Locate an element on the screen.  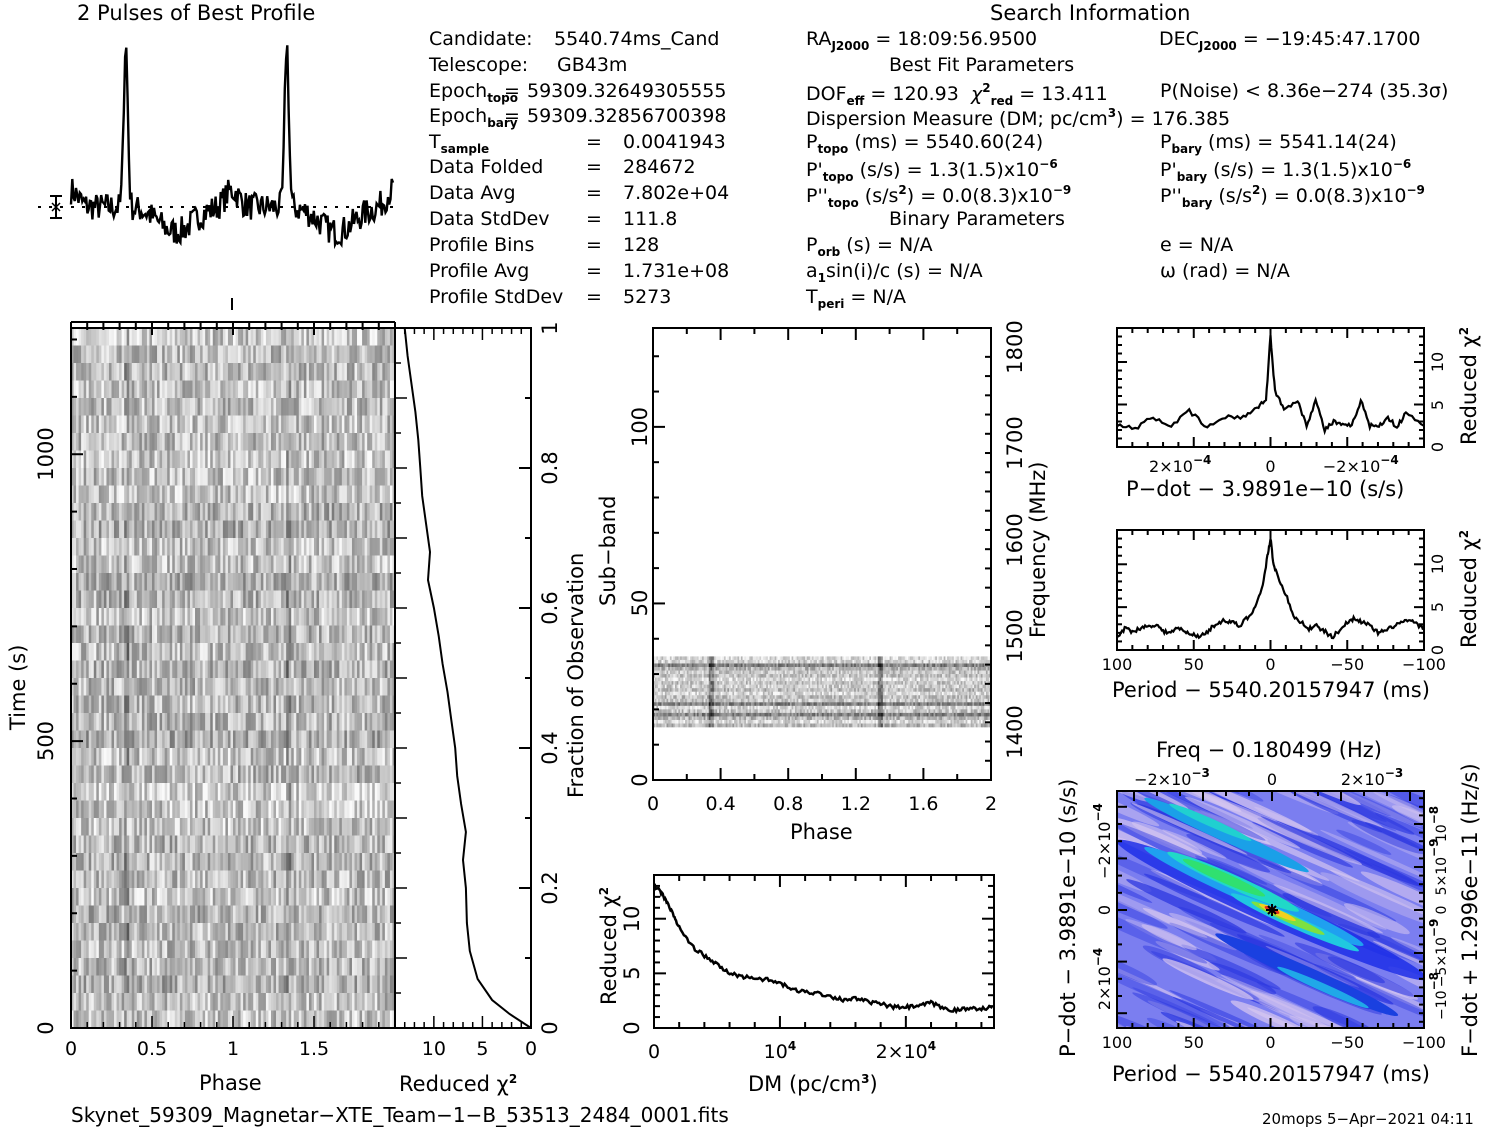
tick-label: 0.6 is located at coordinates (550, 608).